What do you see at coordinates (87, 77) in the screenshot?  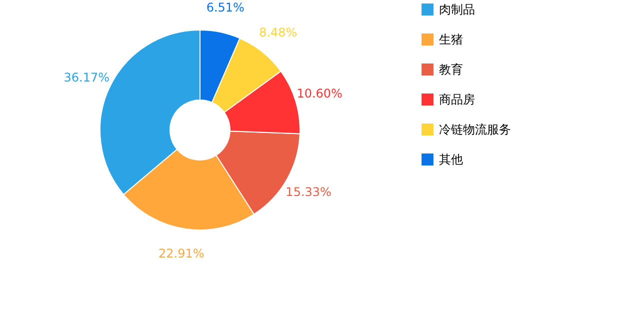 I see `data-label: 36.17%` at bounding box center [87, 77].